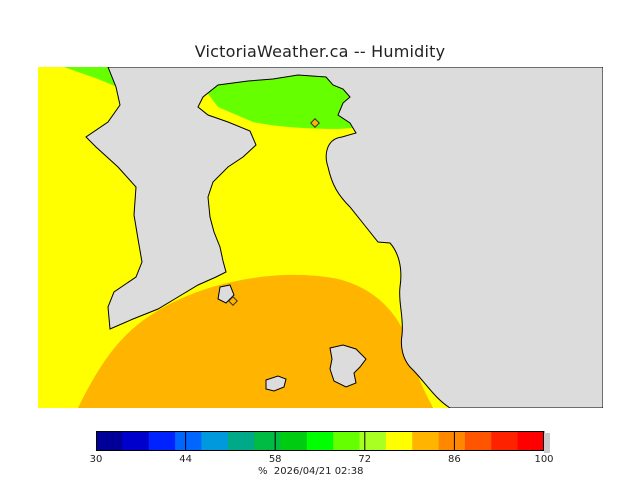 This screenshot has width=640, height=480. I want to click on legend-tick-label-2: 58, so click(275, 459).